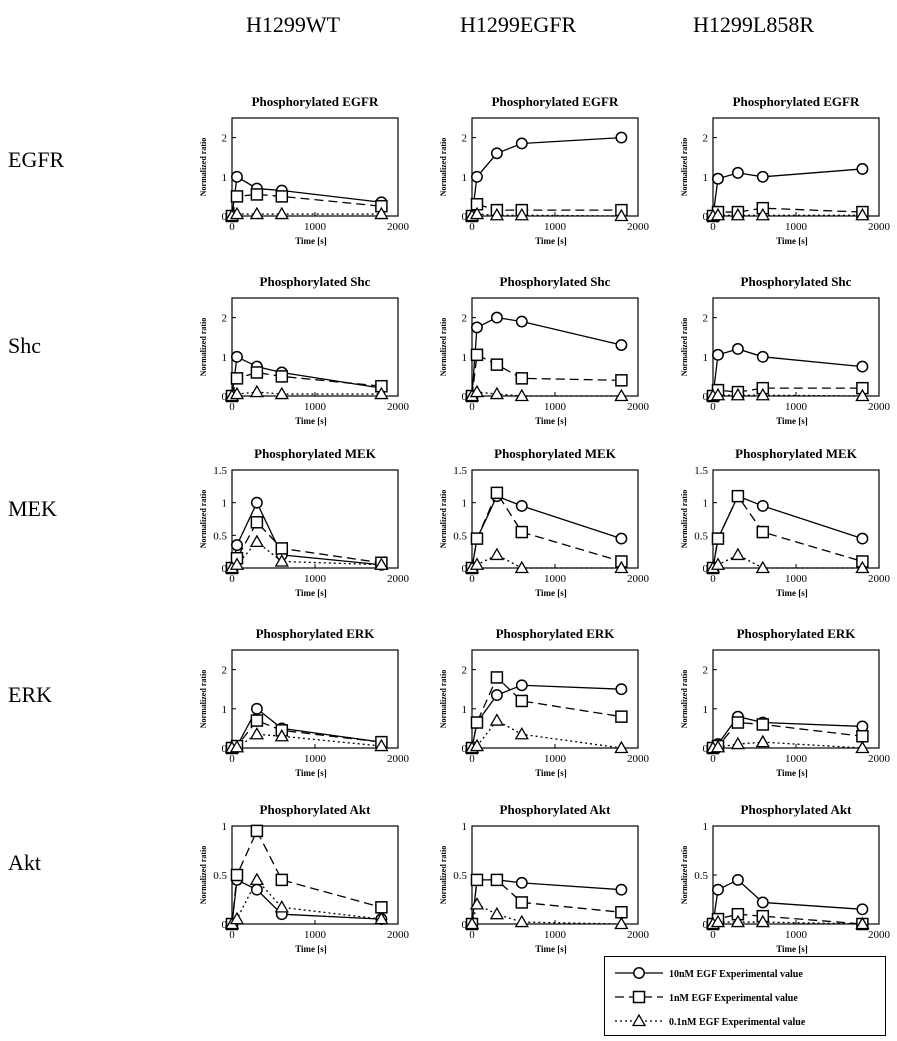 The height and width of the screenshot is (1041, 897). What do you see at coordinates (753, 24) in the screenshot?
I see `column-header-h1299l858r: H1299L858R` at bounding box center [753, 24].